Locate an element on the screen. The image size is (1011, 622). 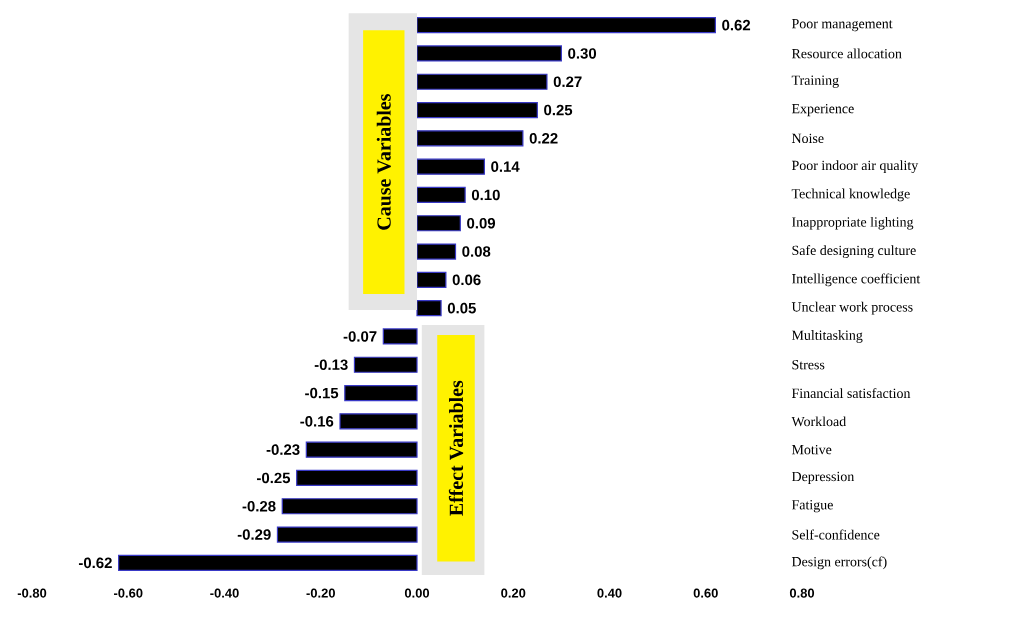
y-tick-label: Financial satisfaction is located at coordinates (851, 393).